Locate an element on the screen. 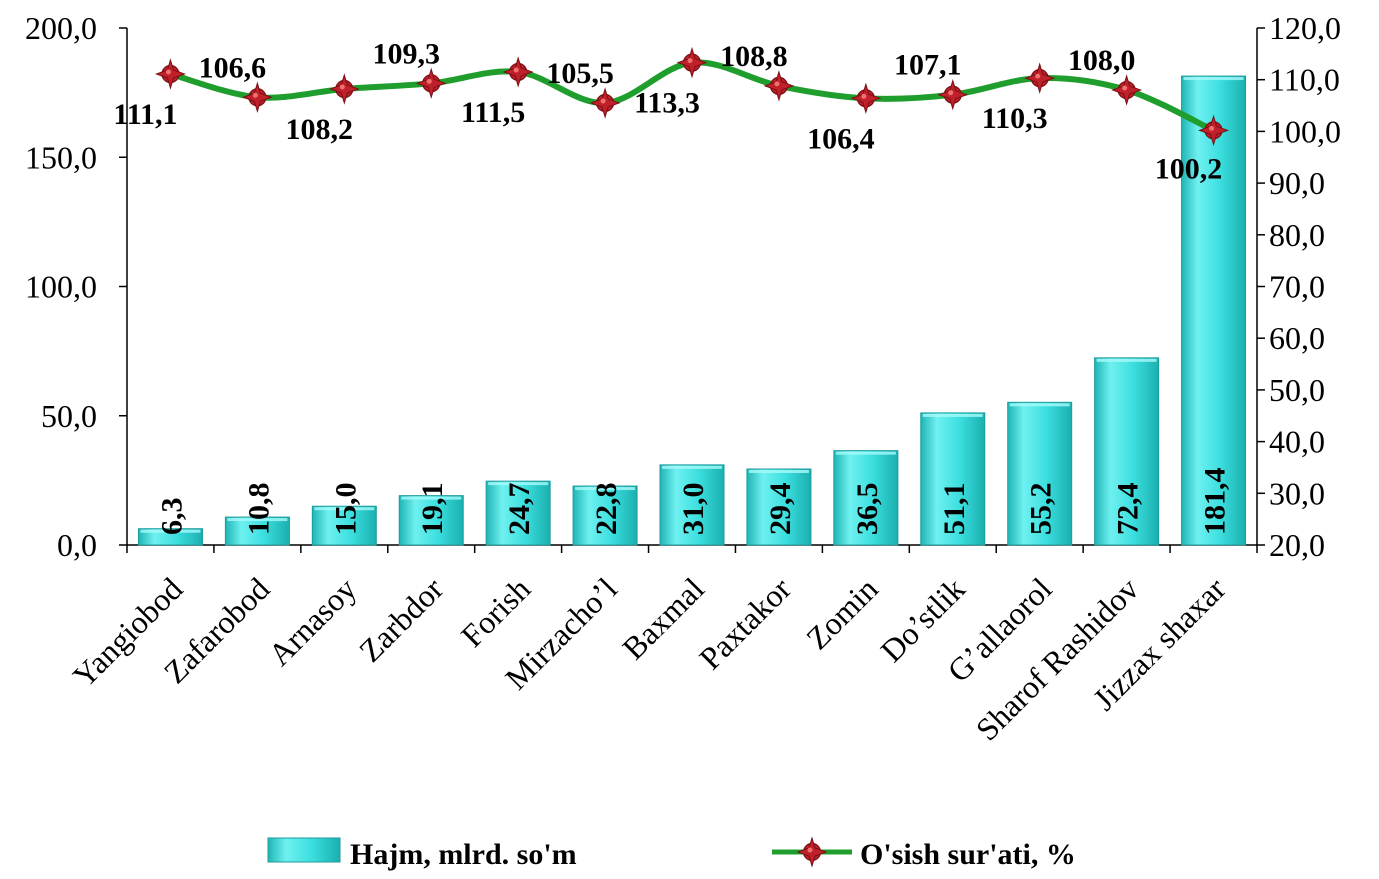  bar-value-label: 51,1 is located at coordinates (954, 509).